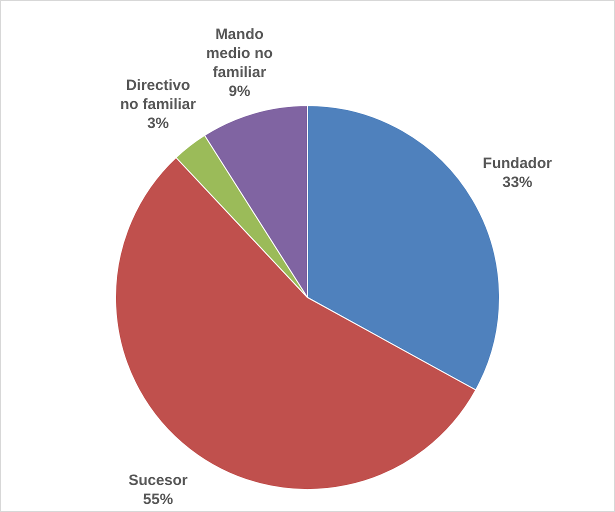 The height and width of the screenshot is (512, 615). Describe the element at coordinates (158, 499) in the screenshot. I see `data-label: 55%` at that location.